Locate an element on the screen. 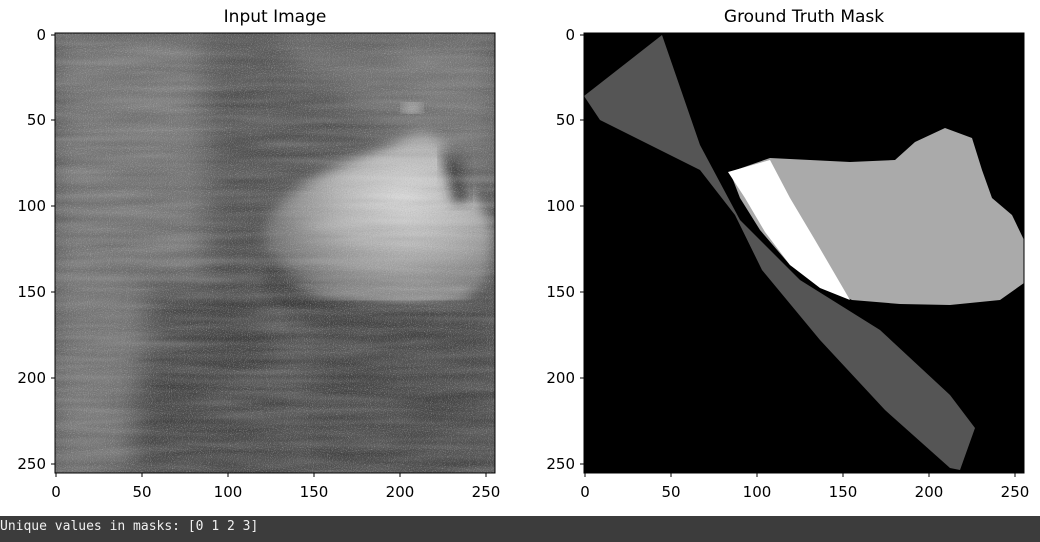 This screenshot has height=542, width=1040. mask-y-tick-label: 50 is located at coordinates (565, 120).